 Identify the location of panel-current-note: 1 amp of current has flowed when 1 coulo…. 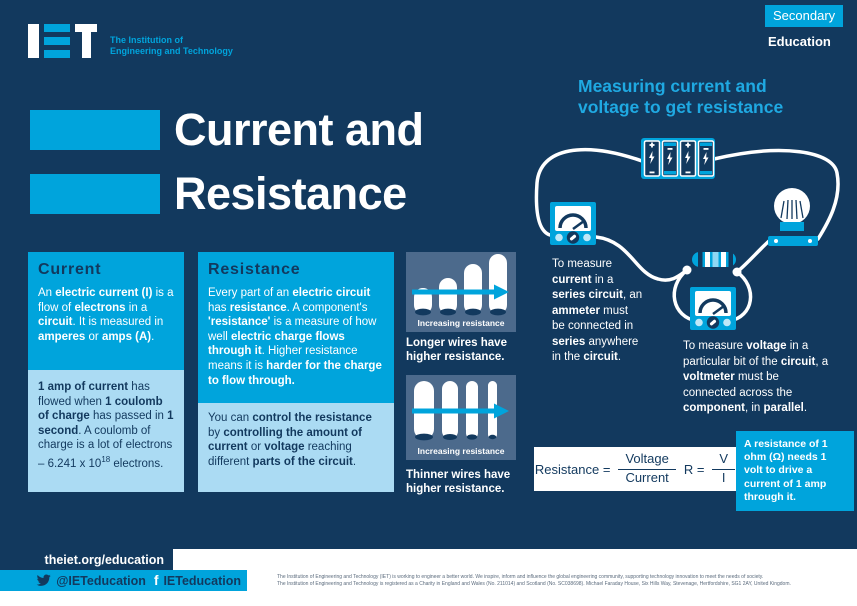
(106, 425).